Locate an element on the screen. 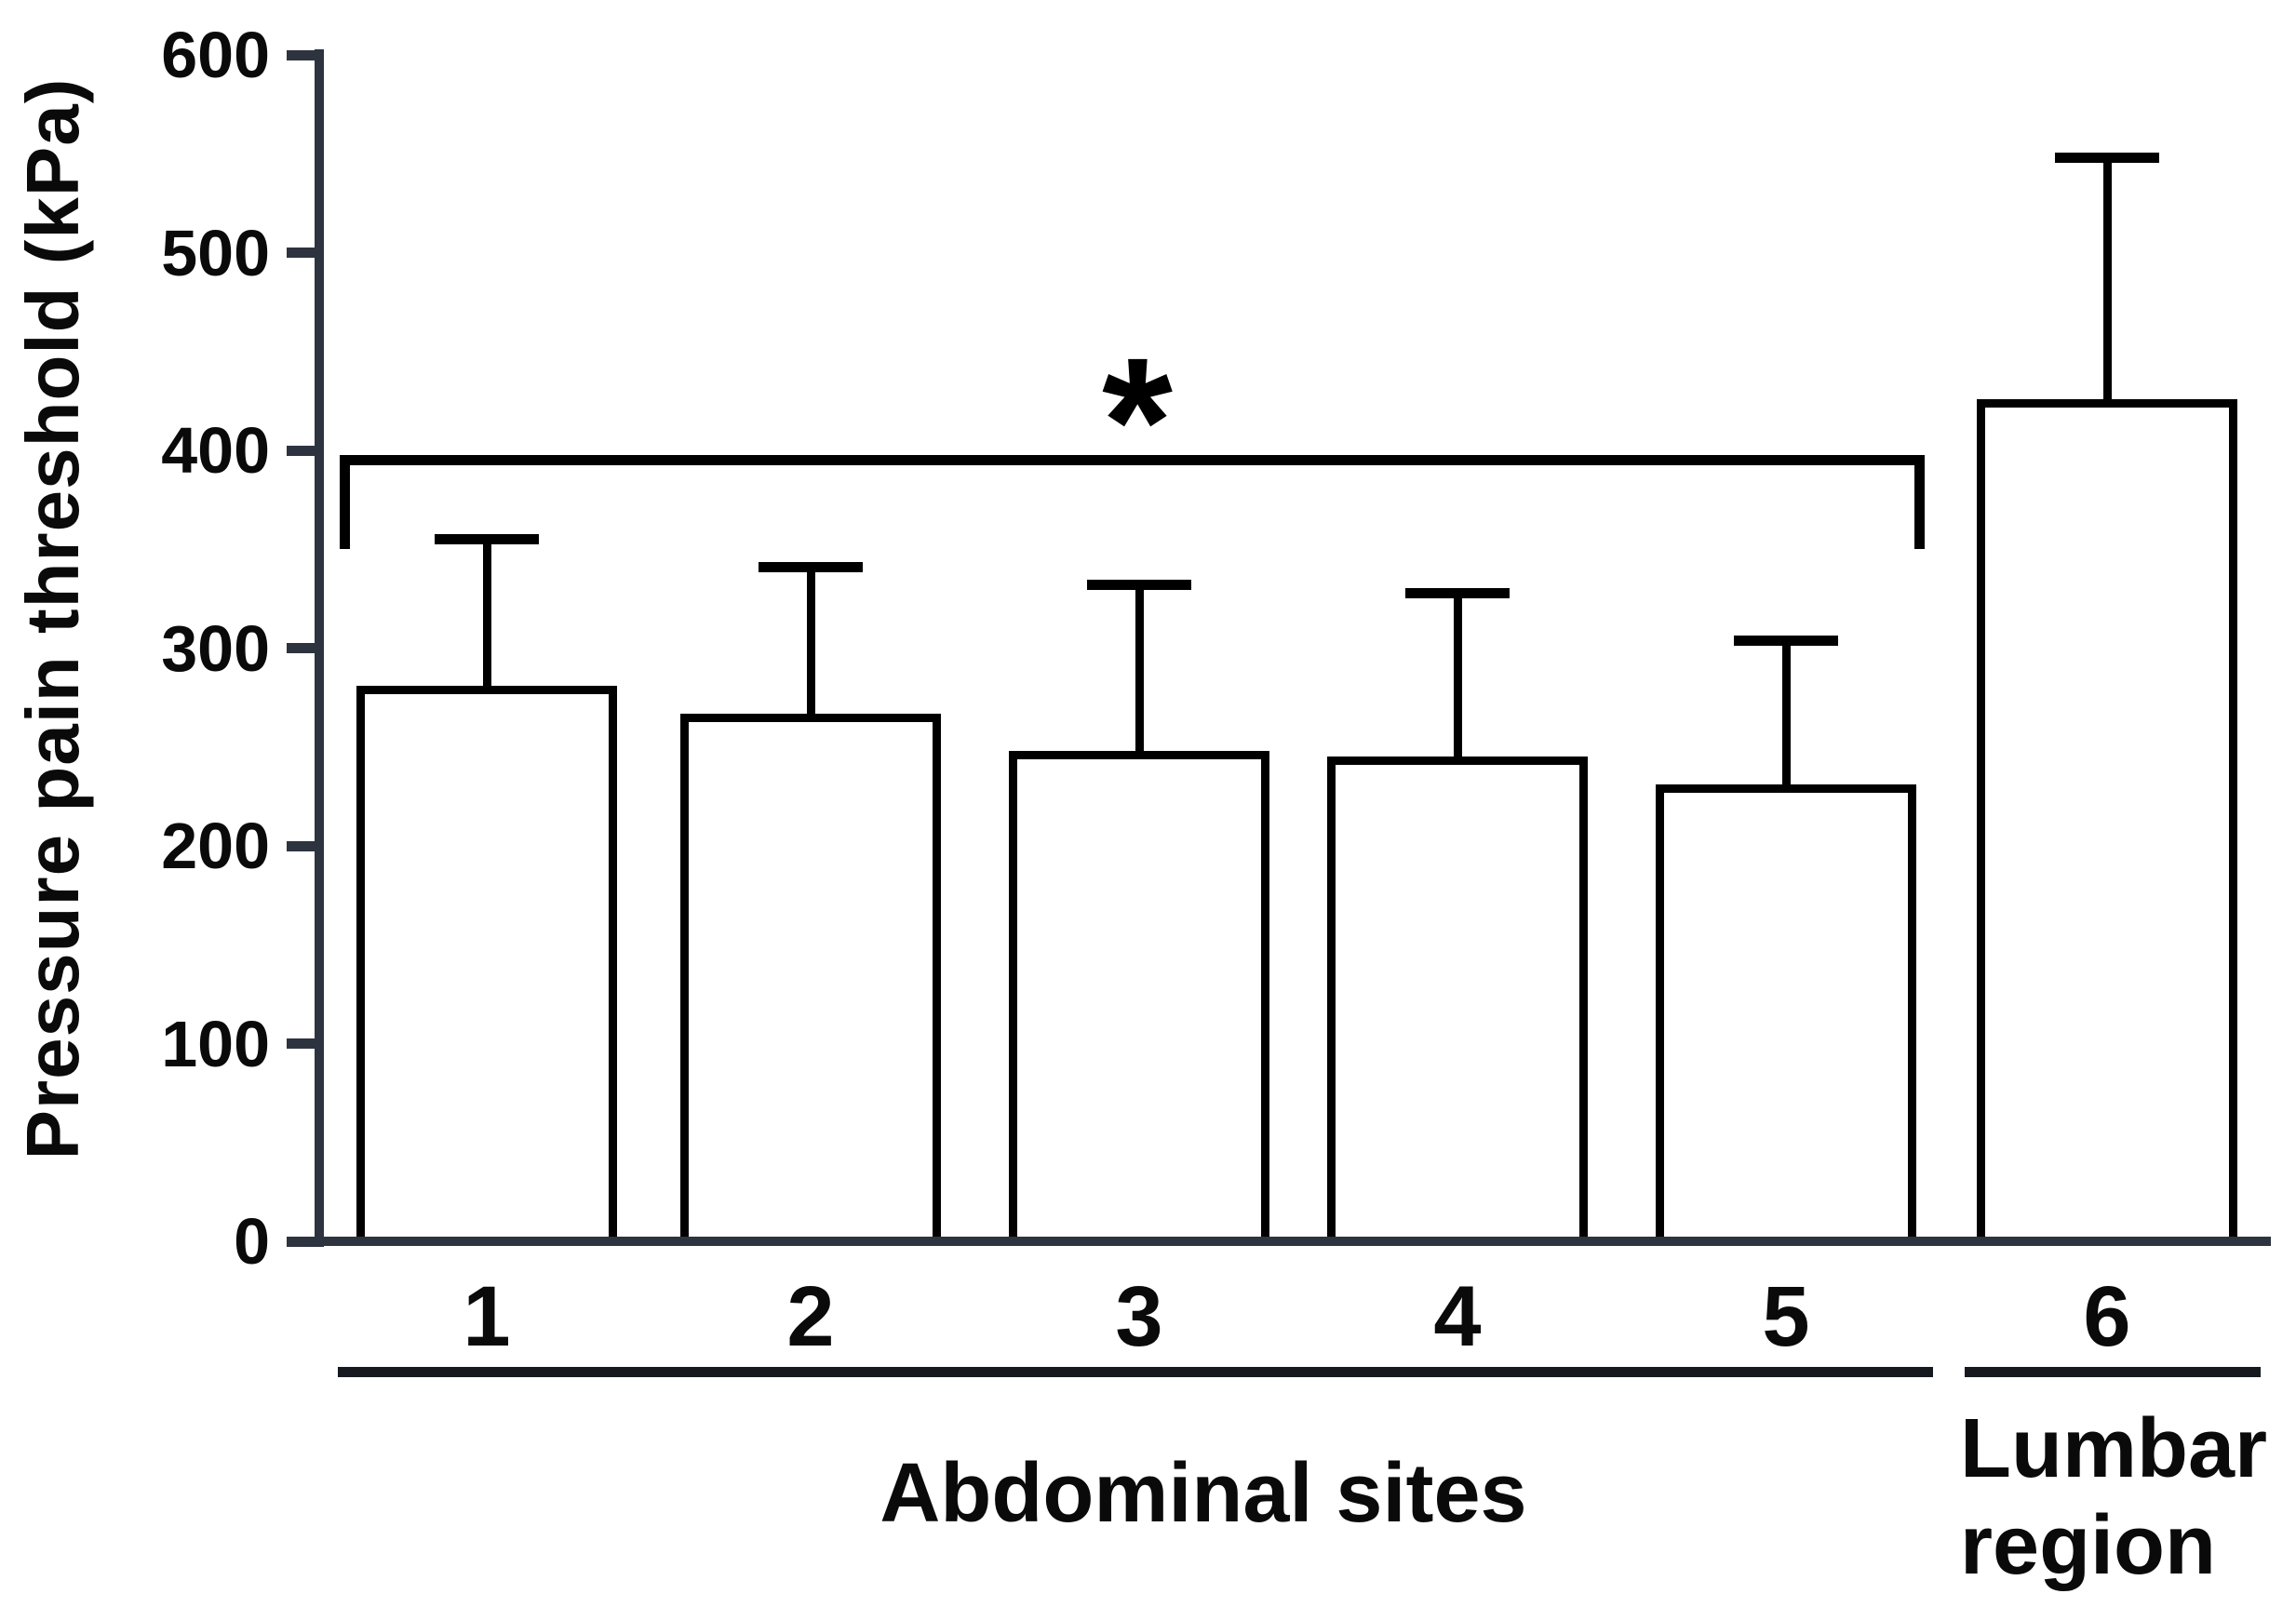  y-tick-label-200: 200 is located at coordinates (216, 846).